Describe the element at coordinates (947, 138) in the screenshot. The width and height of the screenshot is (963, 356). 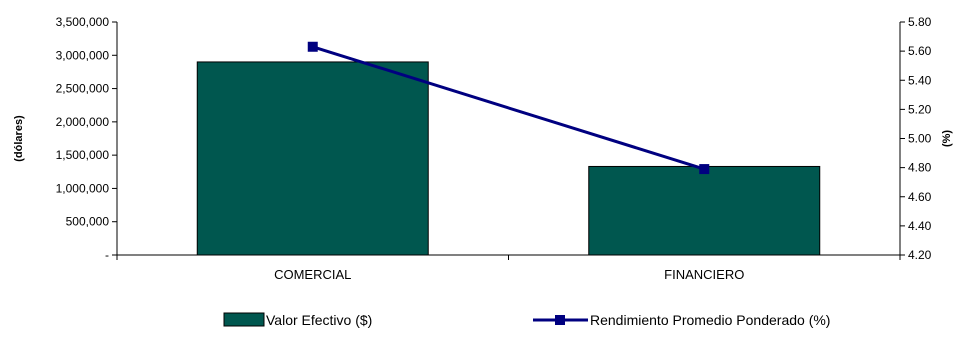
I see `right-axis-title: (%)` at that location.